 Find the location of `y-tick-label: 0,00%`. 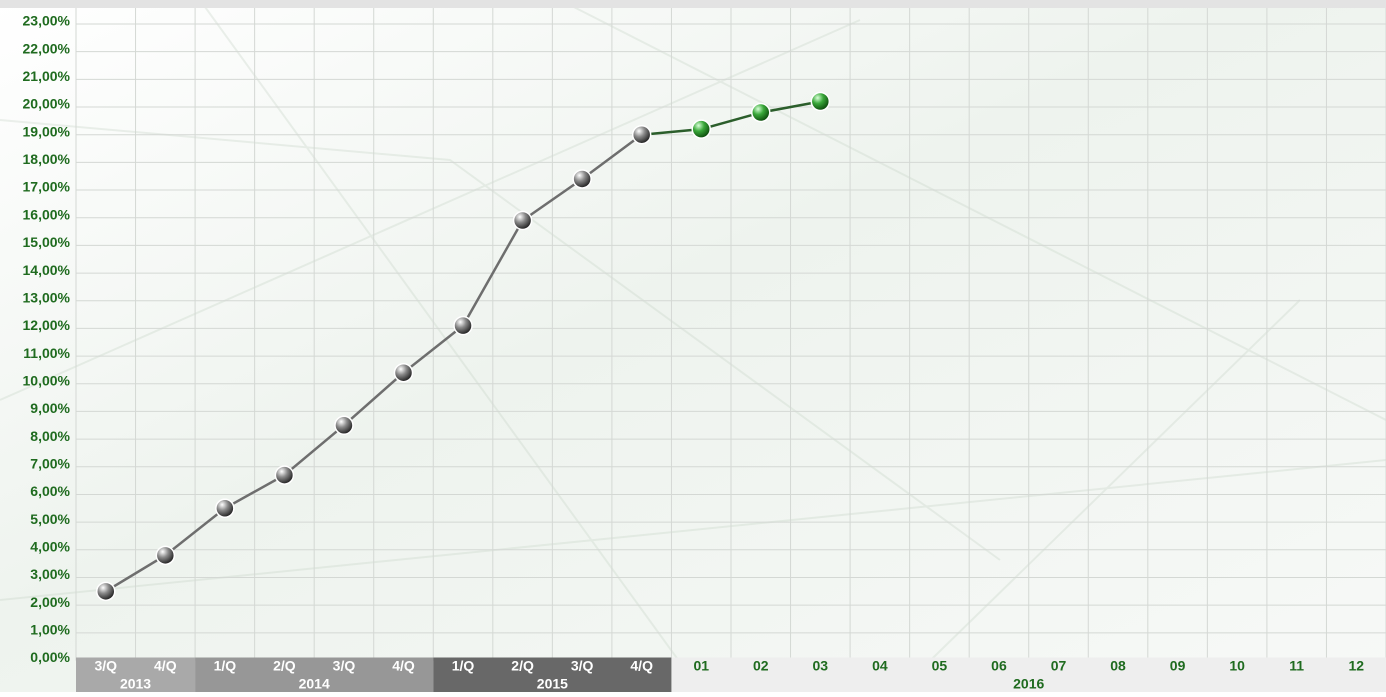

y-tick-label: 0,00% is located at coordinates (50, 657).